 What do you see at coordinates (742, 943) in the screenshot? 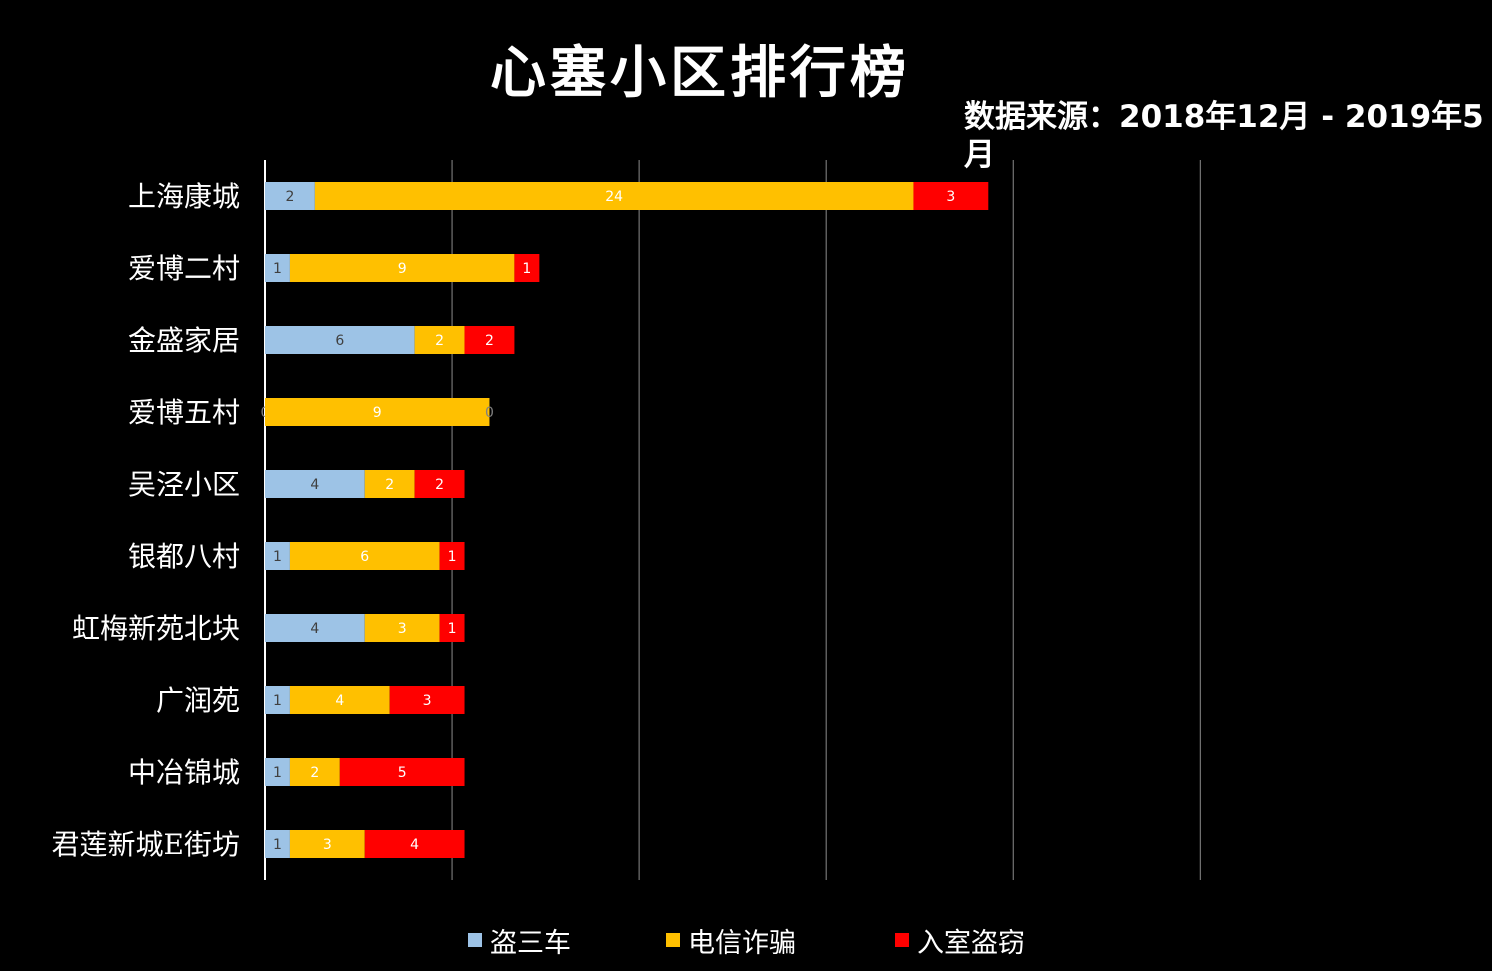
I see `legend-label: 电信诈骗` at bounding box center [742, 943].